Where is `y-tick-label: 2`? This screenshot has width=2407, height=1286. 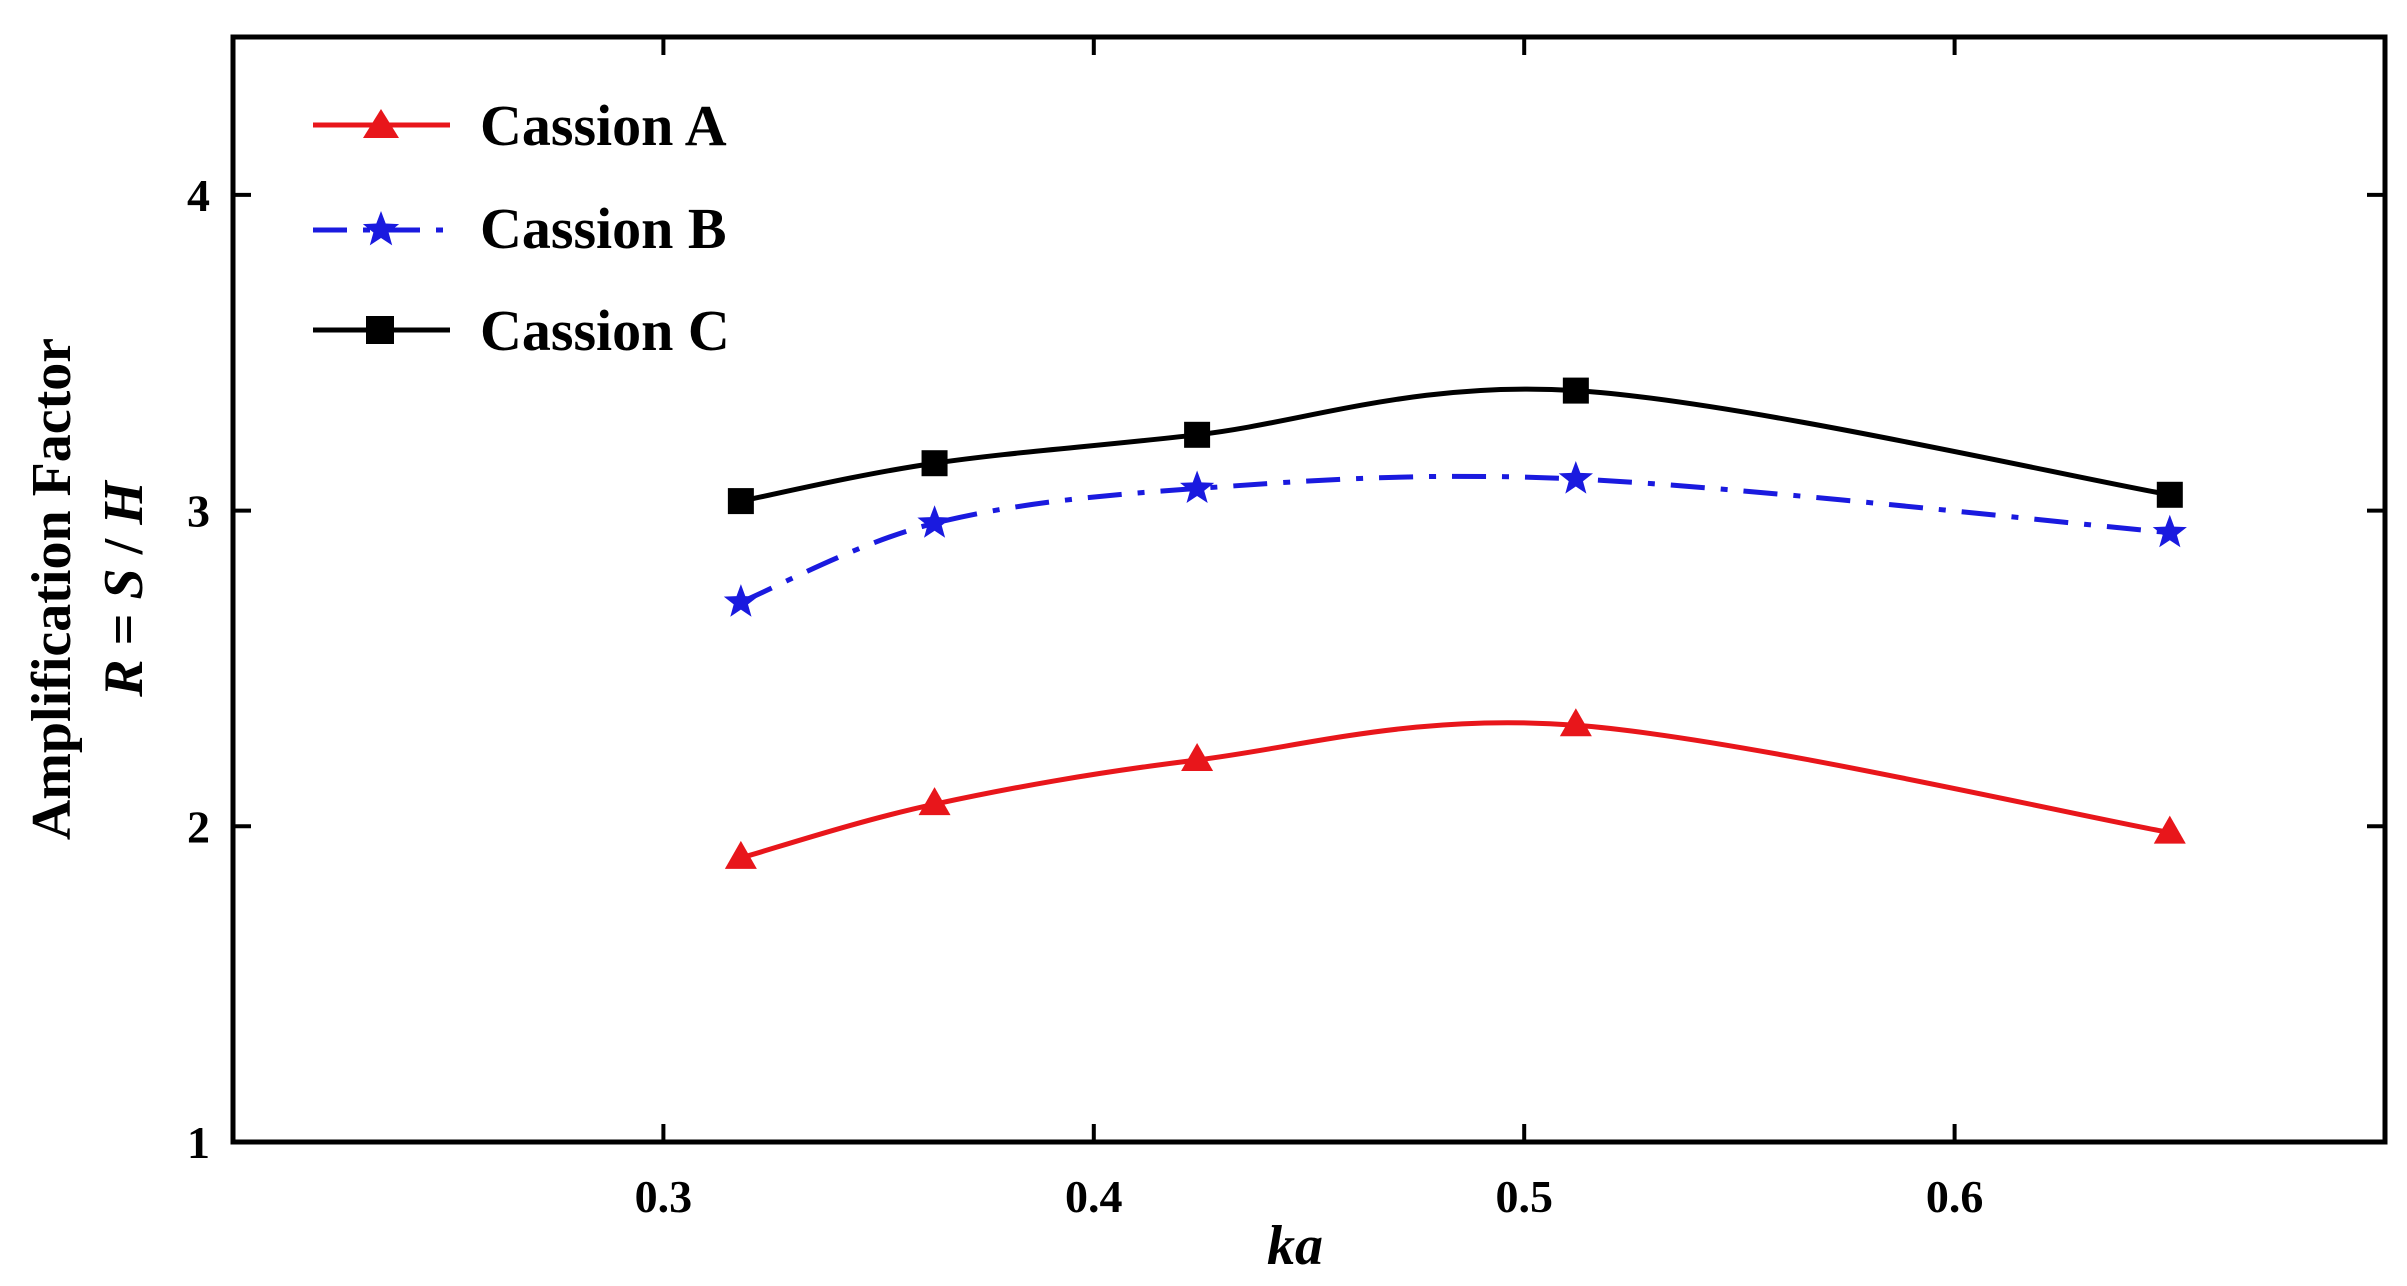
y-tick-label: 2 is located at coordinates (198, 826).